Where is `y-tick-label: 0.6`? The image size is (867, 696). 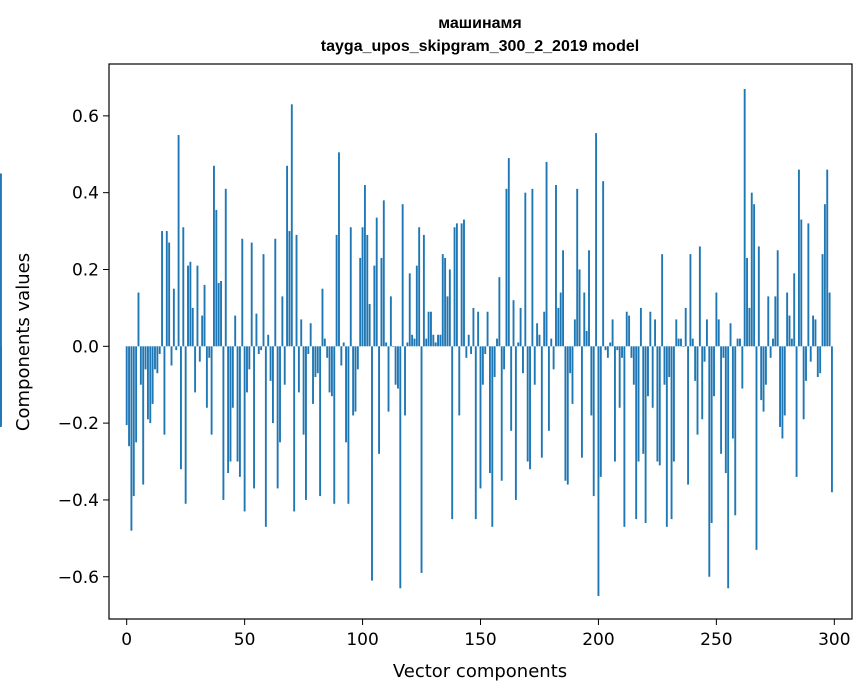
y-tick-label: 0.6 is located at coordinates (85, 117).